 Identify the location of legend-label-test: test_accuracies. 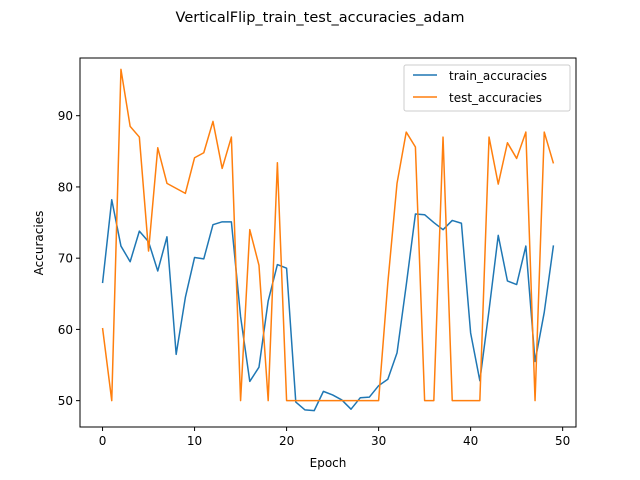
(495, 98).